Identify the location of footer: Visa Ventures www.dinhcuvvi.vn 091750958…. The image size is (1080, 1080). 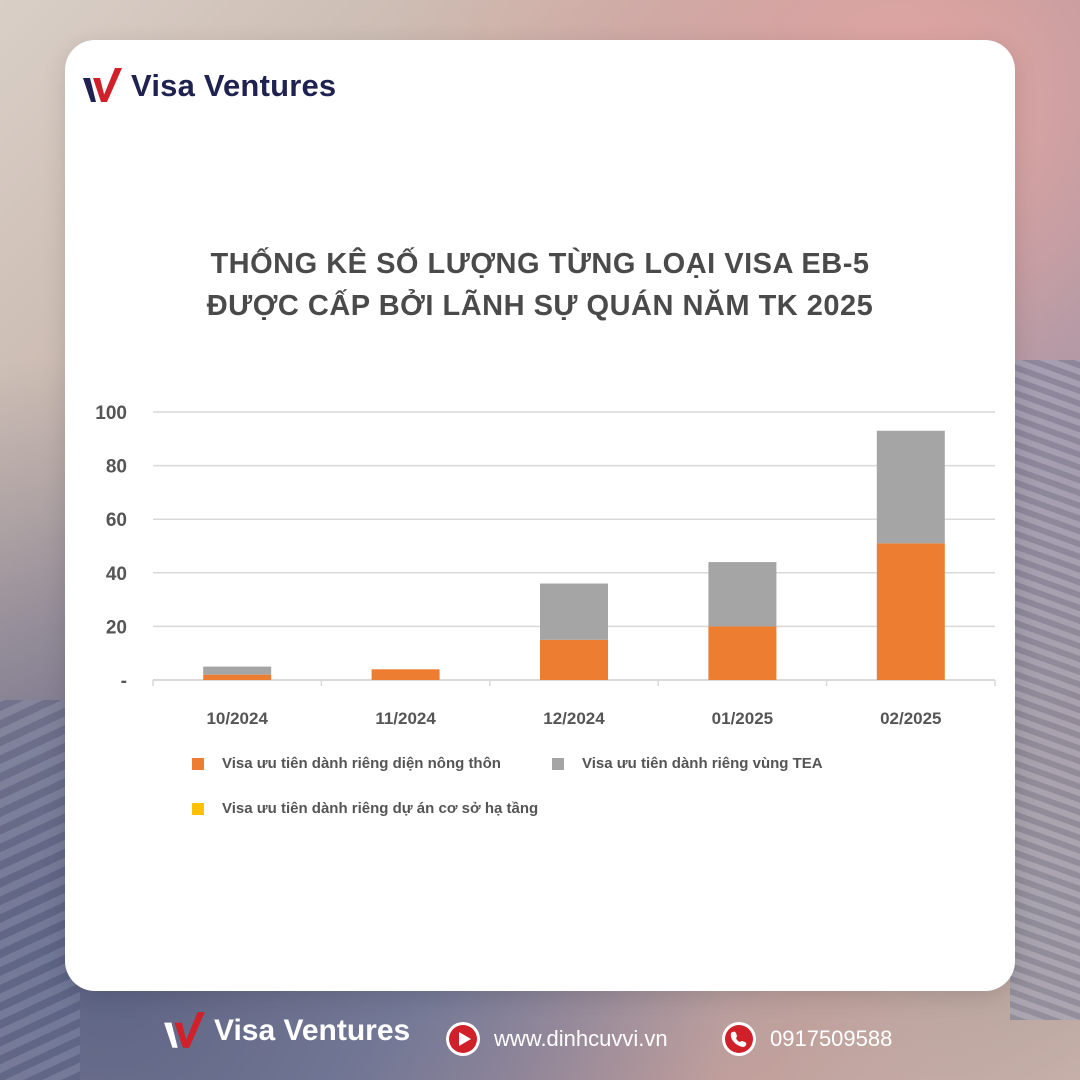
(540, 1040).